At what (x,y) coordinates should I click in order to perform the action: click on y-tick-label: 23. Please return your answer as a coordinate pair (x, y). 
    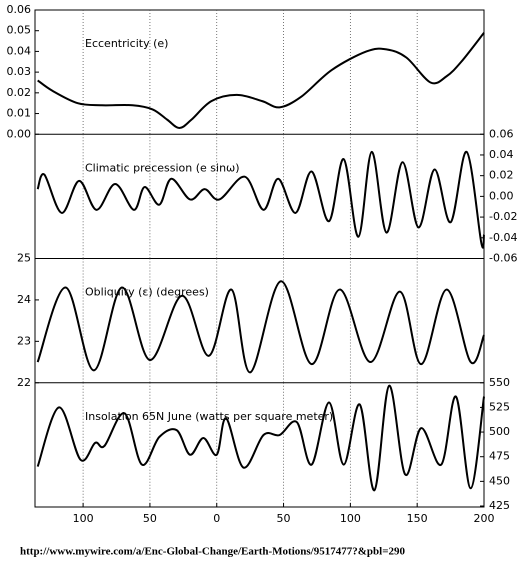
    Looking at the image, I should click on (24, 340).